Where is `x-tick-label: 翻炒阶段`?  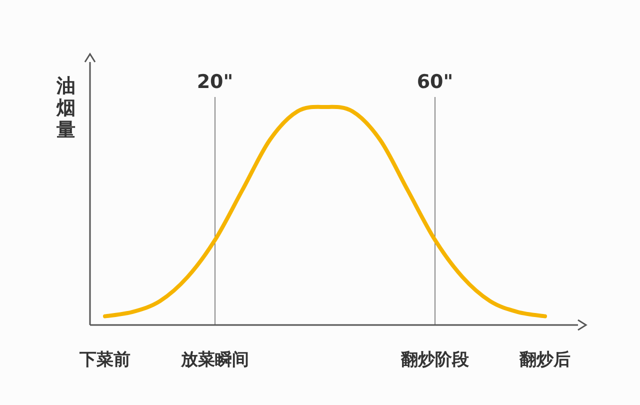 x-tick-label: 翻炒阶段 is located at coordinates (435, 360).